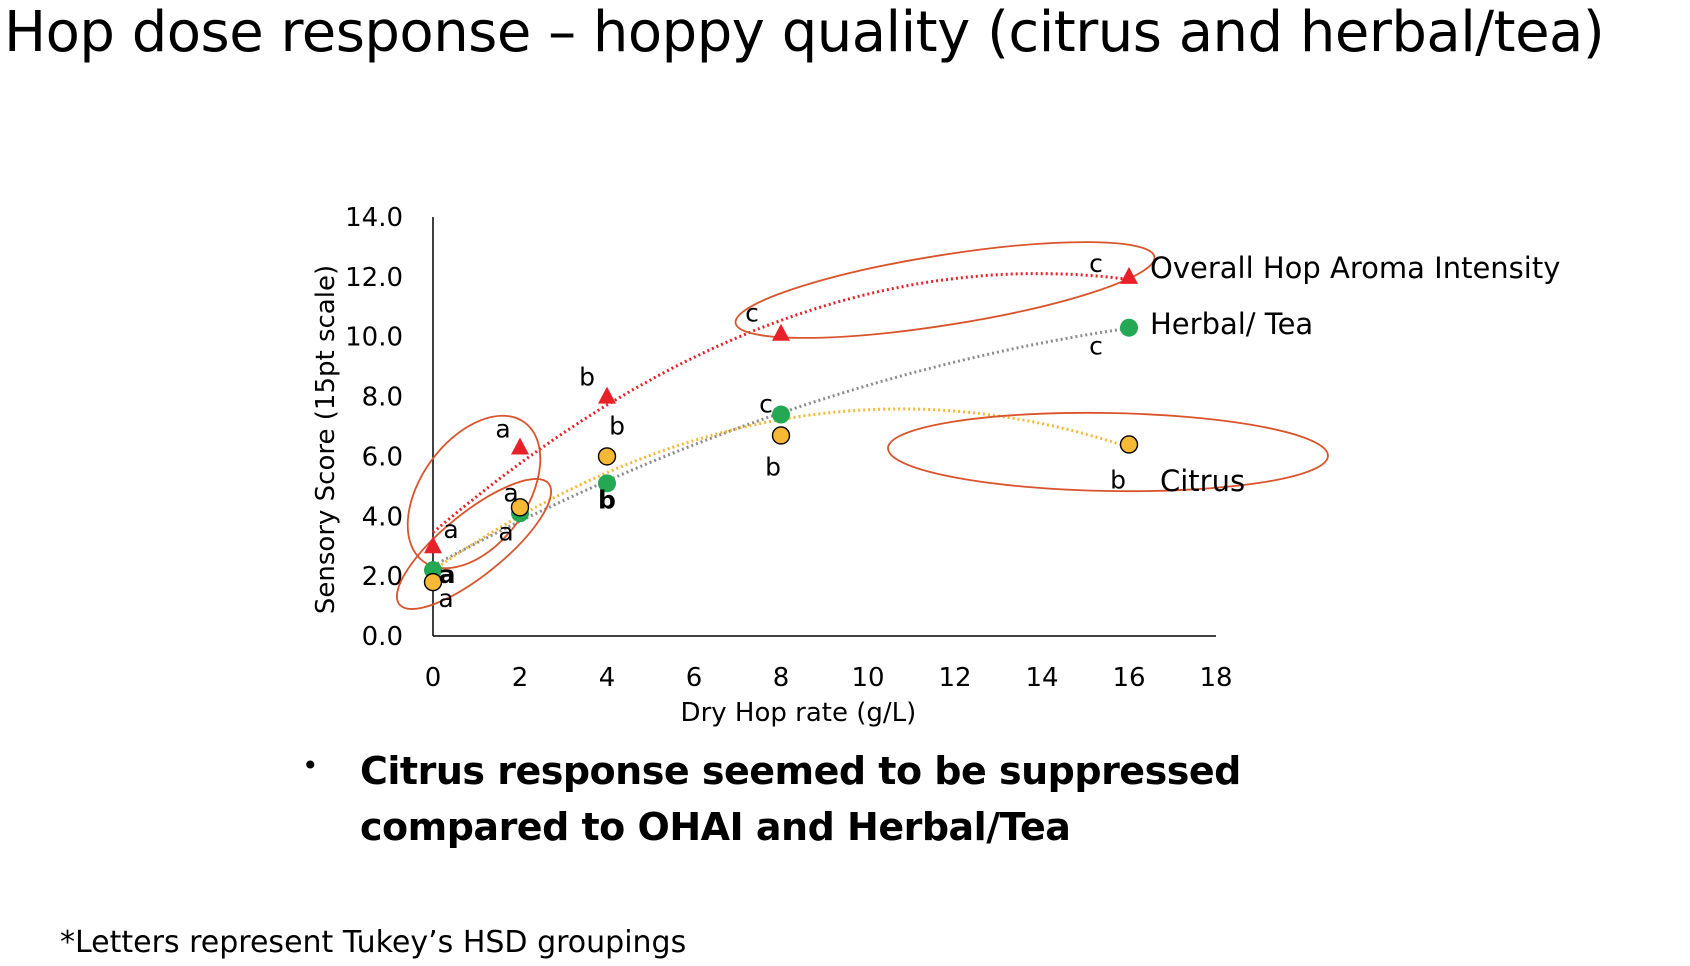 This screenshot has width=1690, height=966. I want to click on x-tick-label: 10, so click(867, 678).